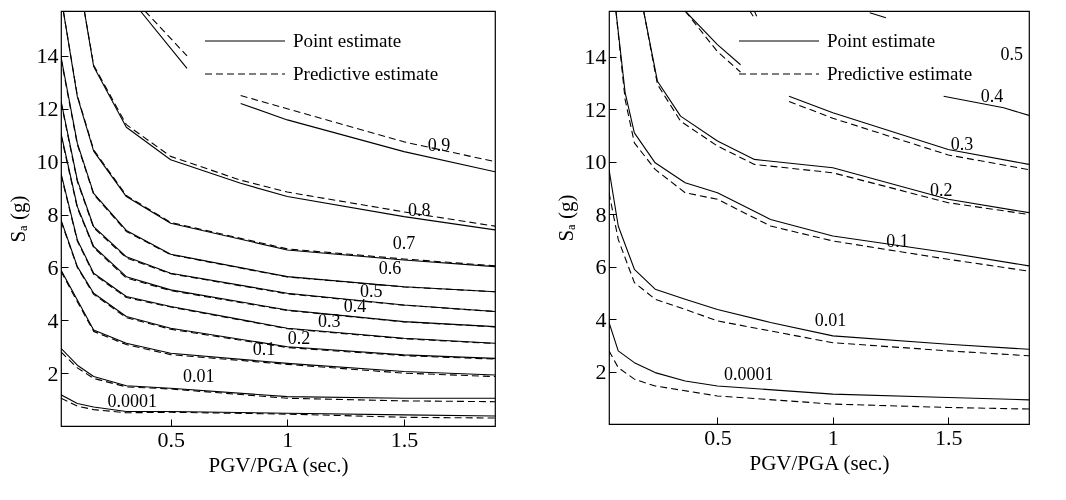 The width and height of the screenshot is (1066, 500). What do you see at coordinates (439, 144) in the screenshot?
I see `annotation: 0.9` at bounding box center [439, 144].